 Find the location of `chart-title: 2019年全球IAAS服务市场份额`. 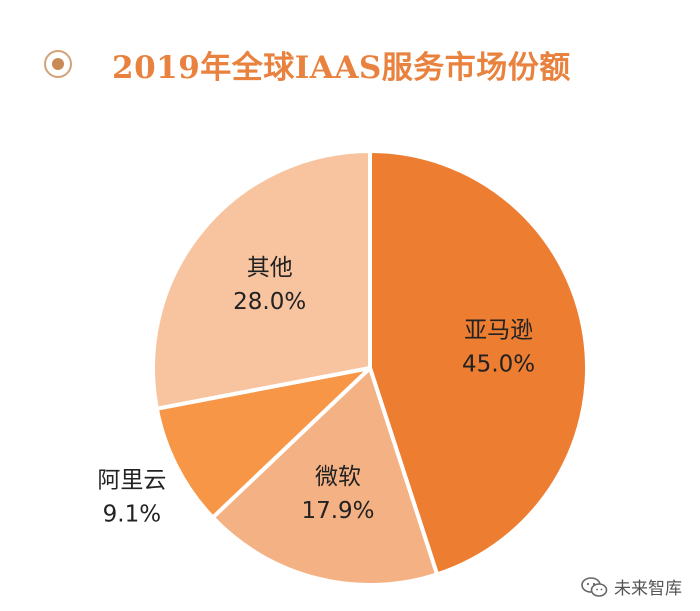

chart-title: 2019年全球IAAS服务市场份额 is located at coordinates (341, 67).